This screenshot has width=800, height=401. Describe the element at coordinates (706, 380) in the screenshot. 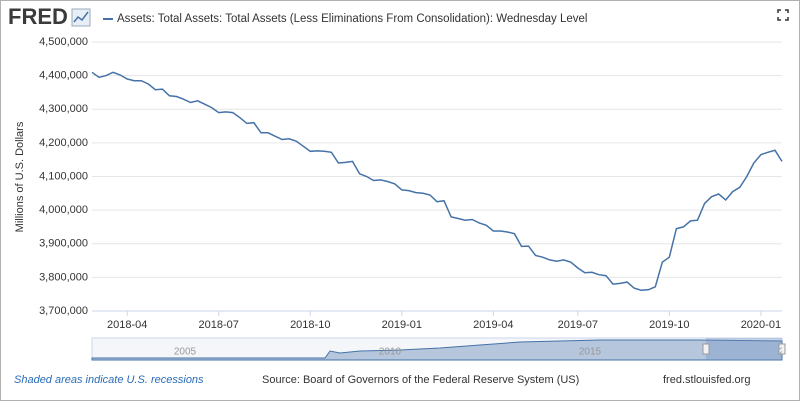

I see `site: fred.stlouisfed.org` at that location.